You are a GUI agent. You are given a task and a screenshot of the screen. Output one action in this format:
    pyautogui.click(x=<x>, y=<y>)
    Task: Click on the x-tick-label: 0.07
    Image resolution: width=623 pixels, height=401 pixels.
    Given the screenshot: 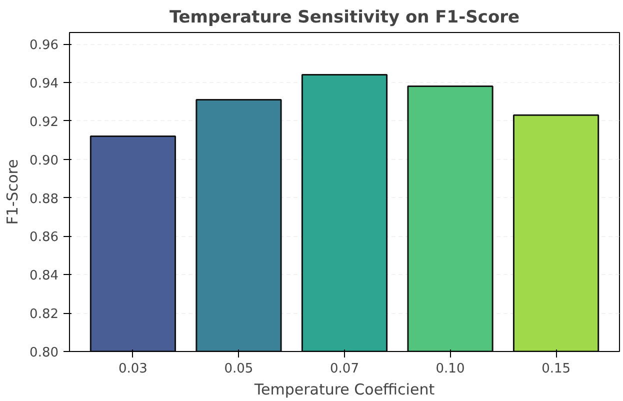 What is the action you would take?
    pyautogui.click(x=344, y=369)
    